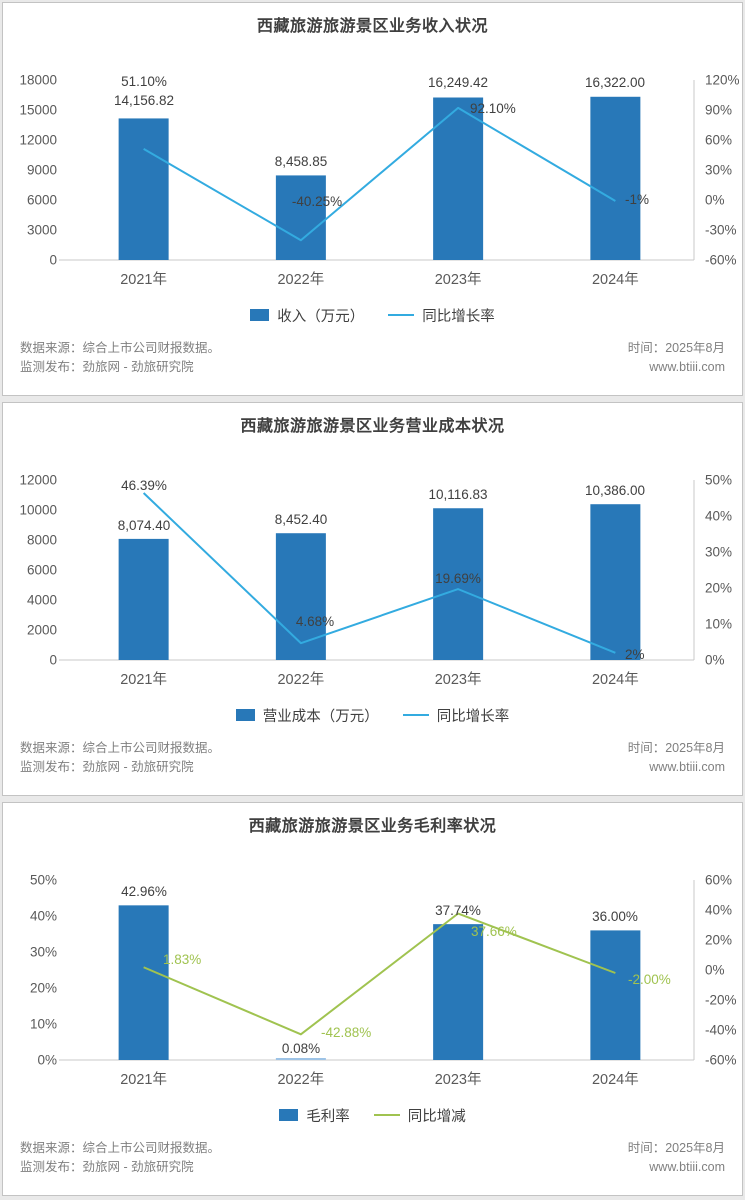  I want to click on left-axis-tick: 12000, so click(38, 140).